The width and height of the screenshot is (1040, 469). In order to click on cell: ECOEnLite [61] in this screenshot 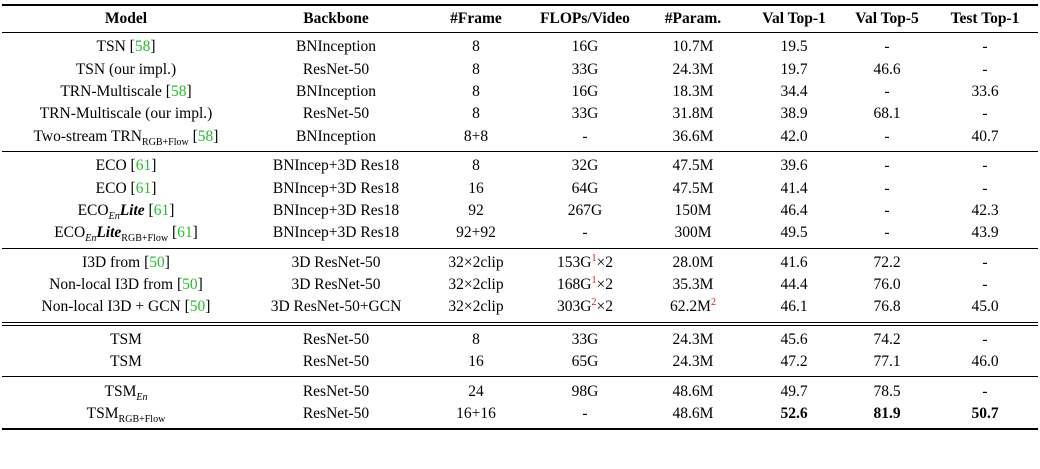, I will do `click(126, 211)`.